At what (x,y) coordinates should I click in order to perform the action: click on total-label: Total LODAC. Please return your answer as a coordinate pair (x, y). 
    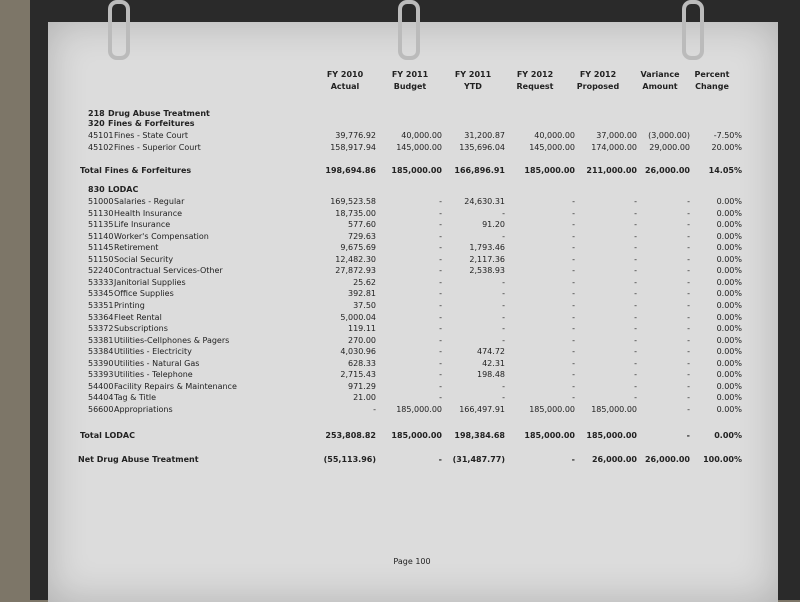
    Looking at the image, I should click on (107, 435).